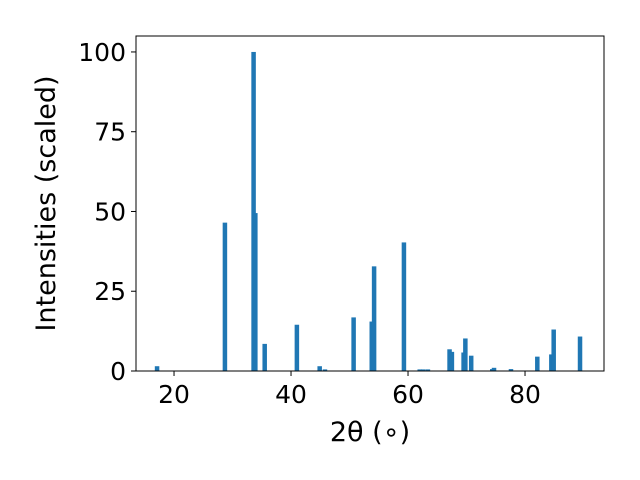 The image size is (640, 480). I want to click on y-axis-label: Intensities (scaled), so click(46, 203).